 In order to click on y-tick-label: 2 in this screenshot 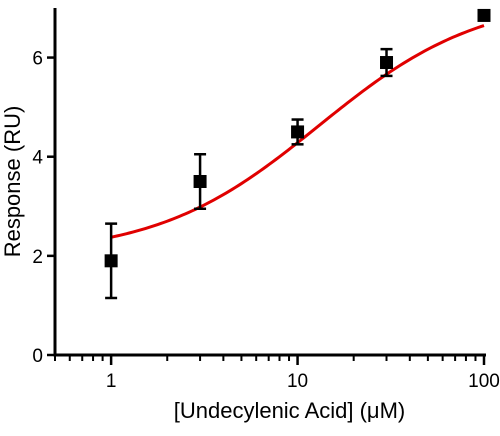, I will do `click(37, 257)`.